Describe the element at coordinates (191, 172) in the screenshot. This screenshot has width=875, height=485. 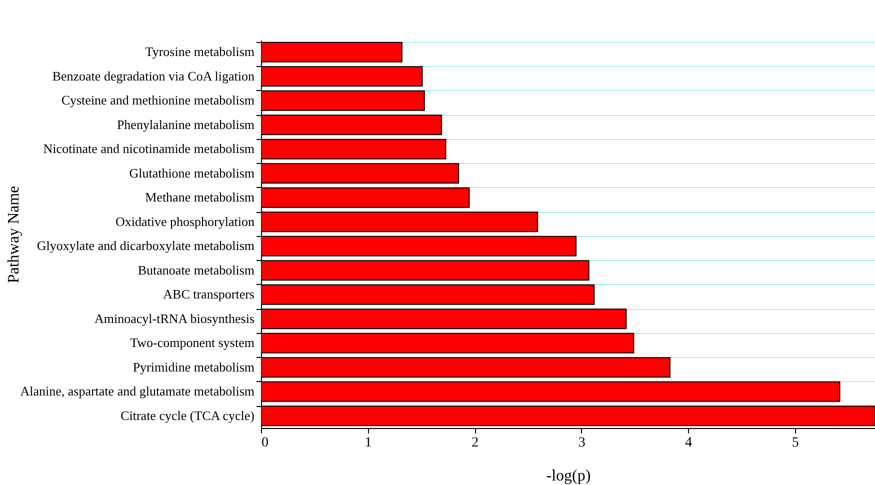
I see `y-tick-label: Glutathione metabolism` at that location.